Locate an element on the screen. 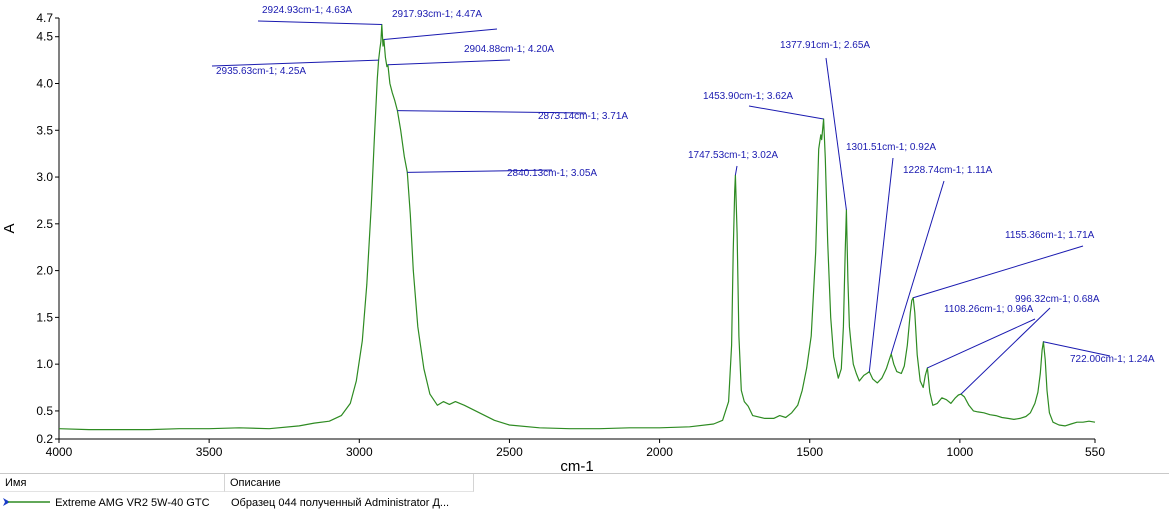  peak-annotation-label: 1453.90cm-1; 3.62A is located at coordinates (748, 96).